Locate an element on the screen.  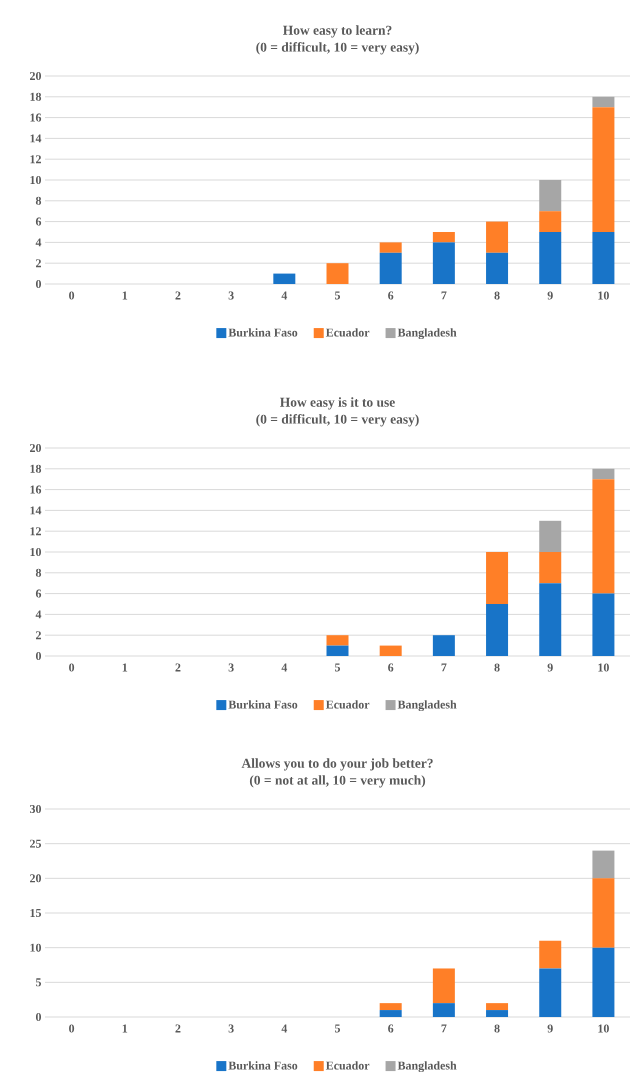
y-tick-label: 14 is located at coordinates (36, 138).